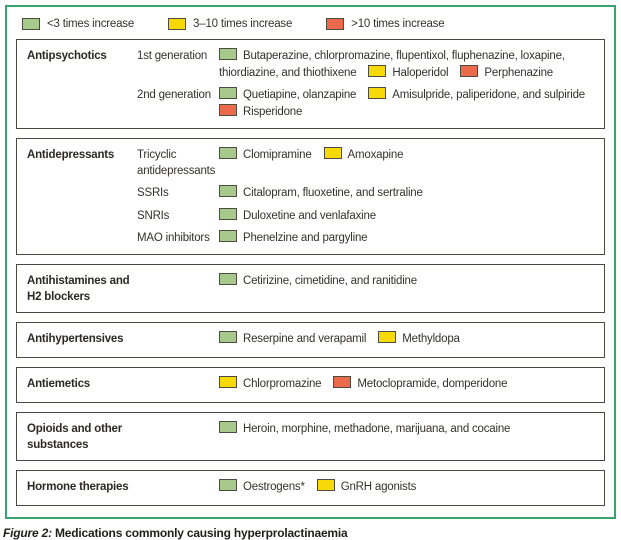 The height and width of the screenshot is (540, 621). I want to click on drug-item: Phenelzine and pargyline, so click(293, 237).